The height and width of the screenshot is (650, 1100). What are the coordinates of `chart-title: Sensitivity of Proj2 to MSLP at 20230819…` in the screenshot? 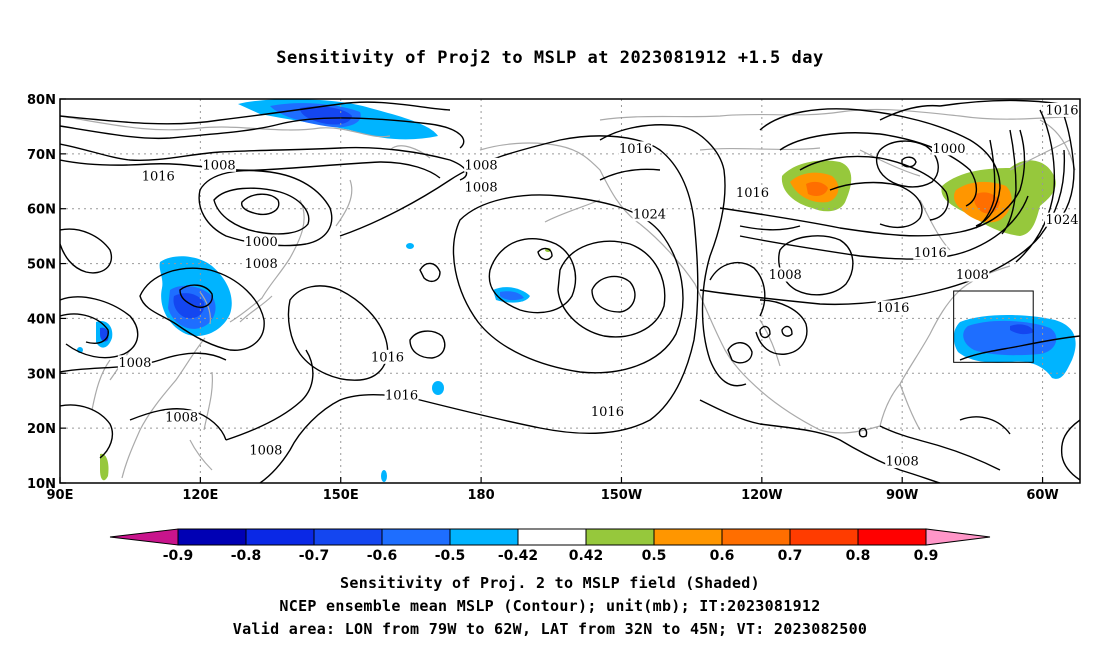 It's located at (550, 58).